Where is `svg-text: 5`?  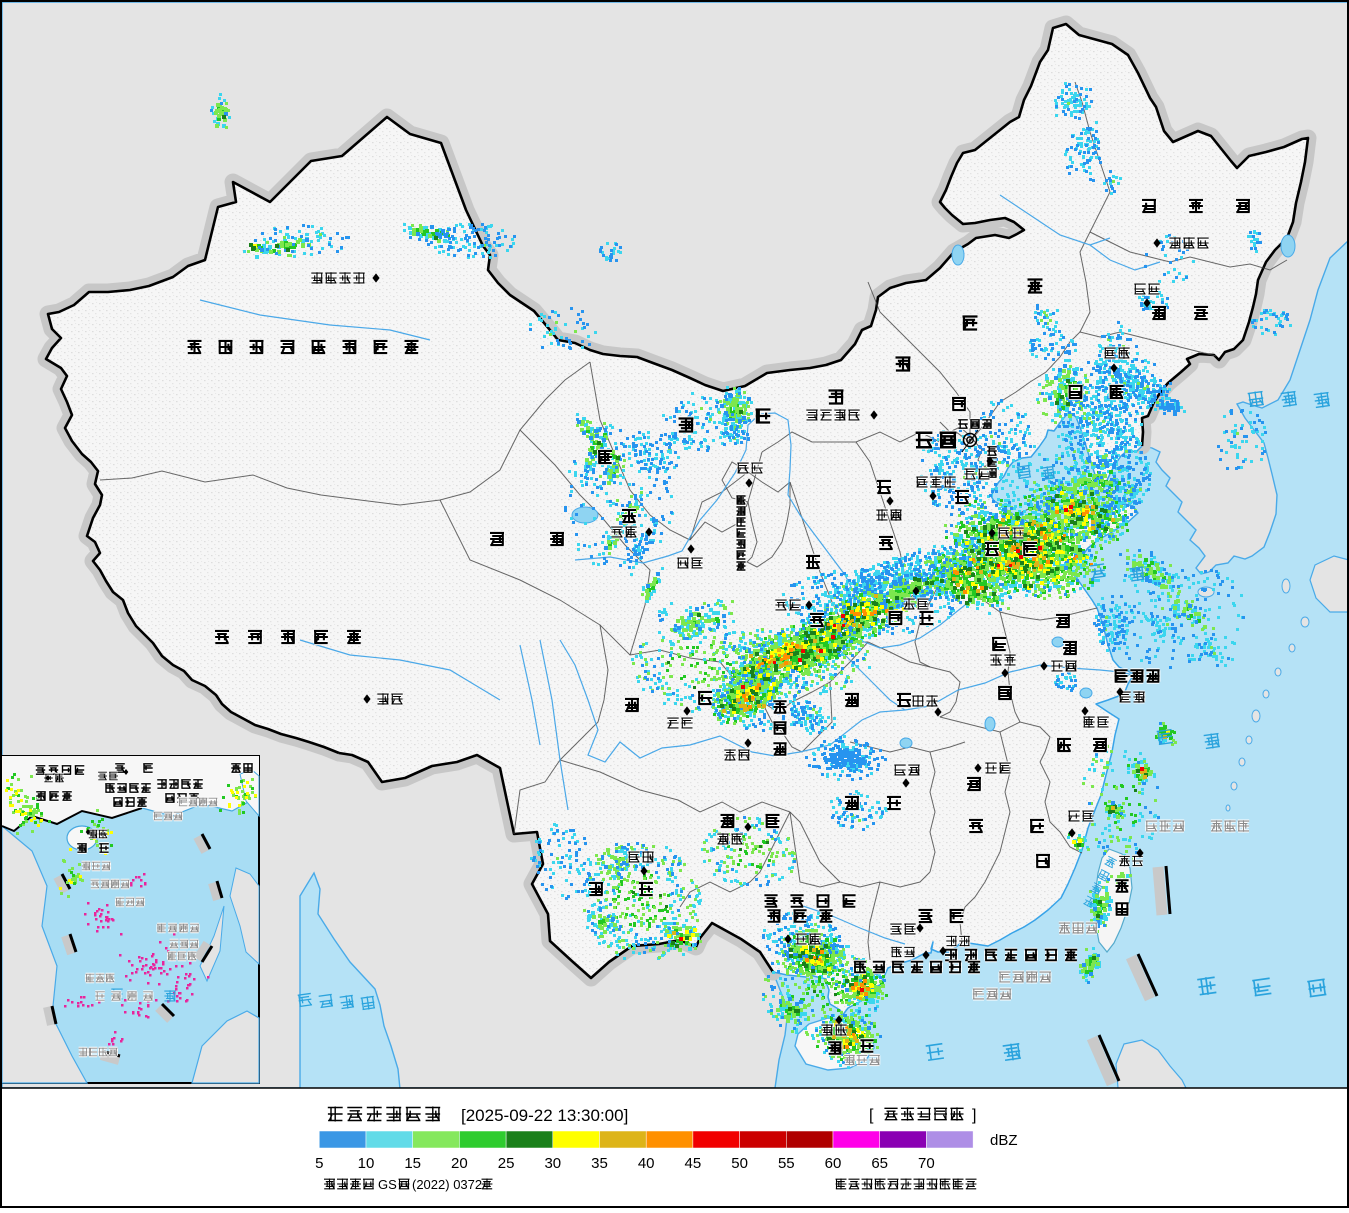
svg-text: 5 is located at coordinates (319, 1163).